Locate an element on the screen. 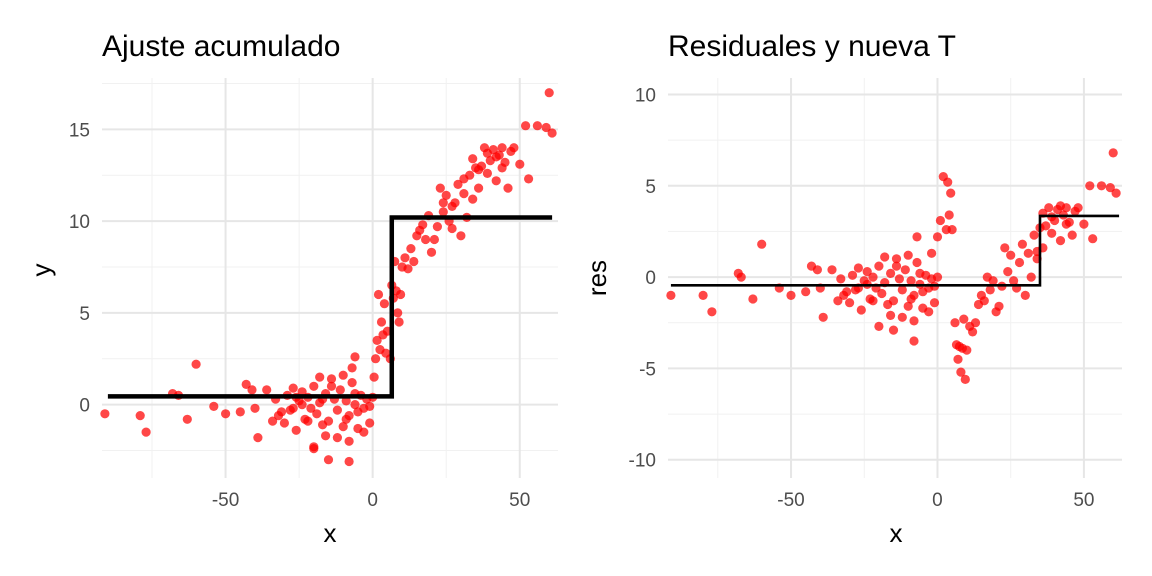 This screenshot has width=1152, height=576. step-fit-line is located at coordinates (330, 307).